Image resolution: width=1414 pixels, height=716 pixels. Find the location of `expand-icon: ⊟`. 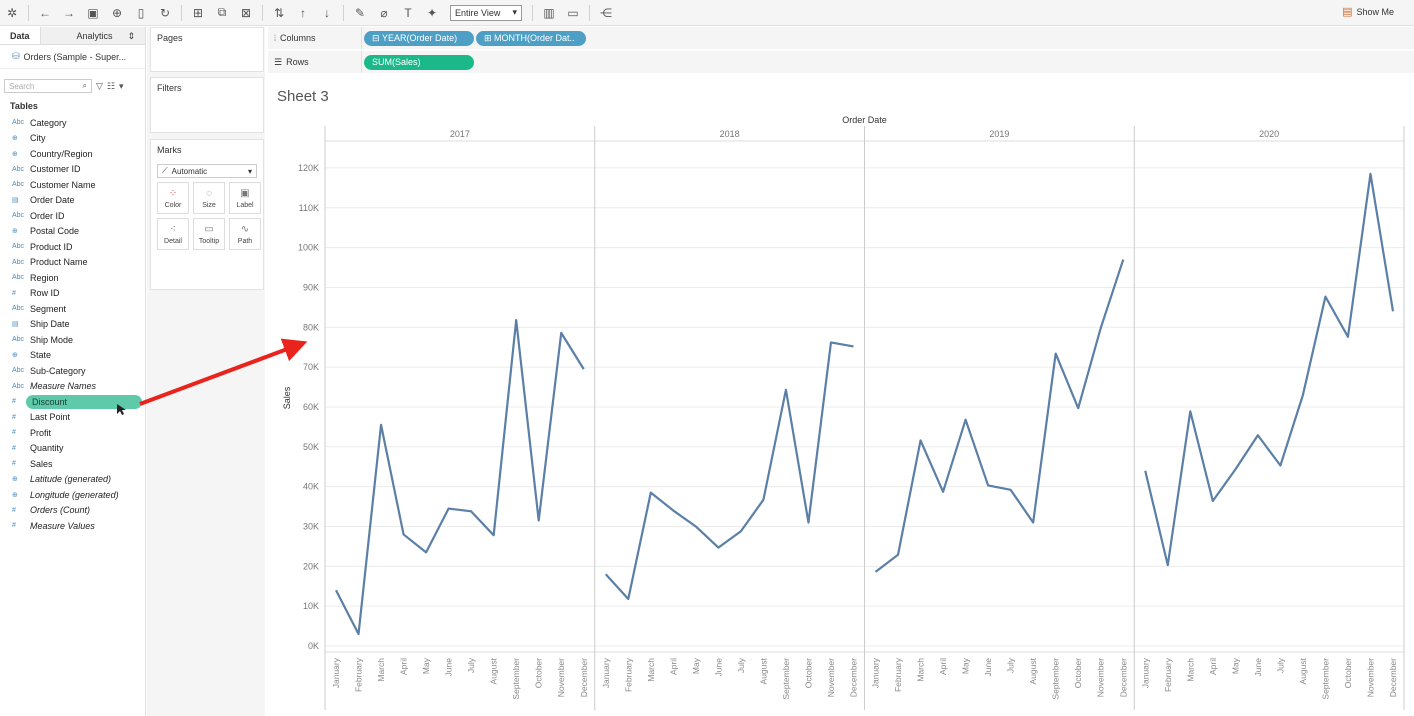

expand-icon: ⊟ is located at coordinates (377, 37).